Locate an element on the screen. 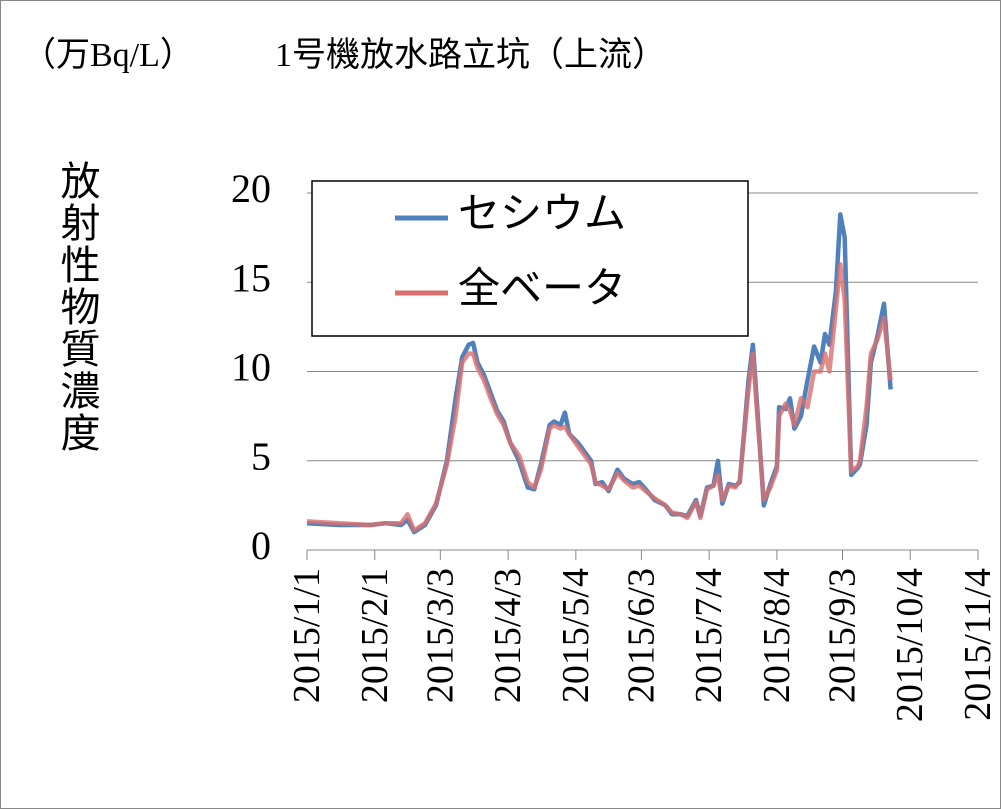  x-tick-label: 2015/7/4 is located at coordinates (709, 635).